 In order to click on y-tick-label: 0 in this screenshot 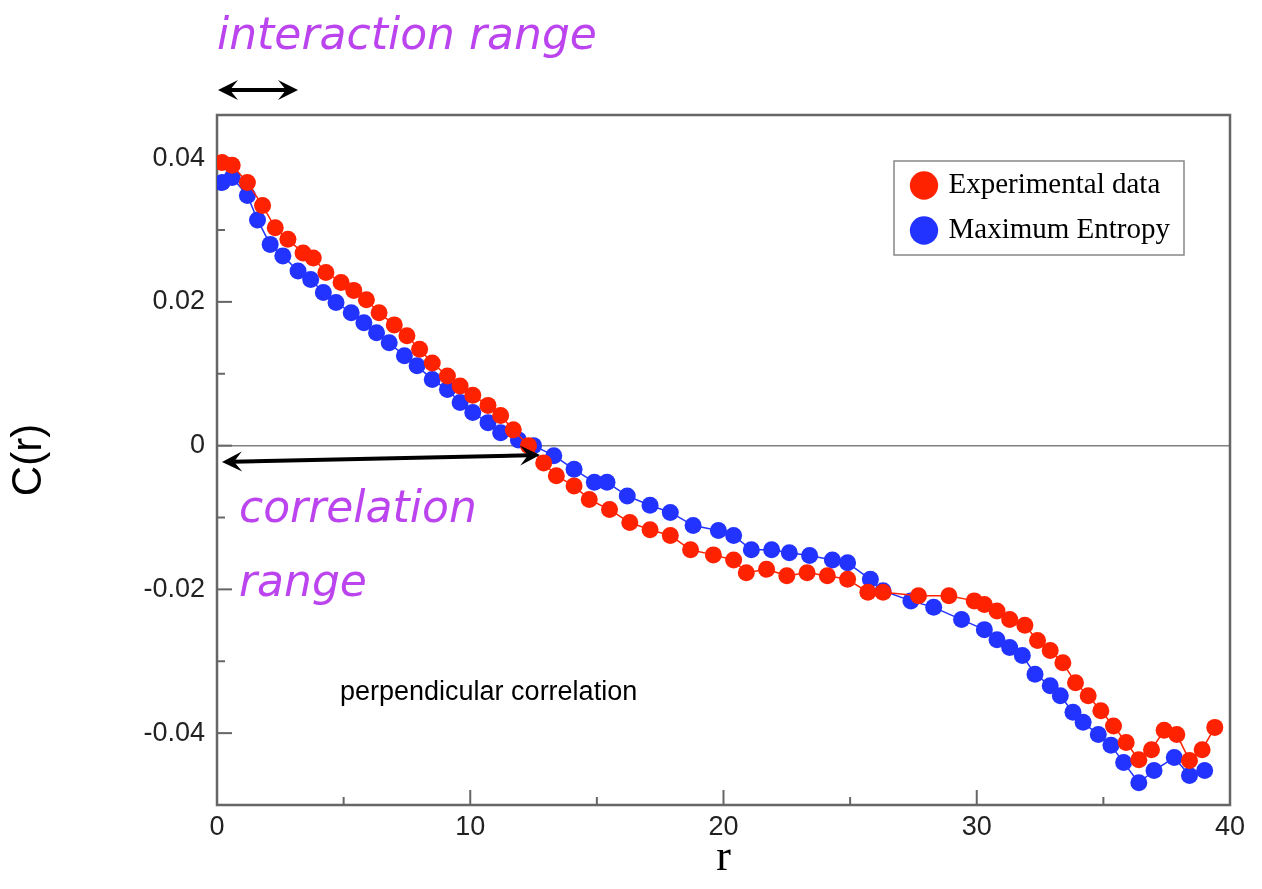, I will do `click(197, 444)`.